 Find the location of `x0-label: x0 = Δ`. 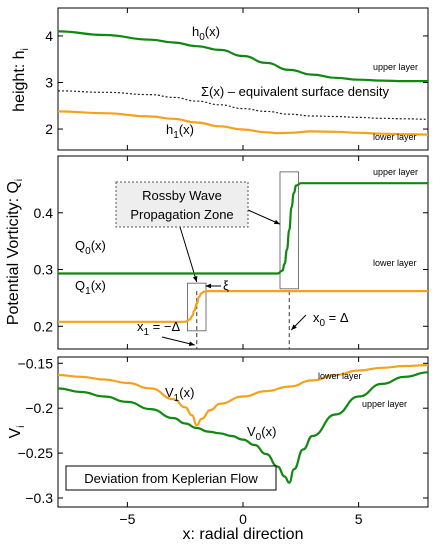

x0-label: x0 = Δ is located at coordinates (331, 319).